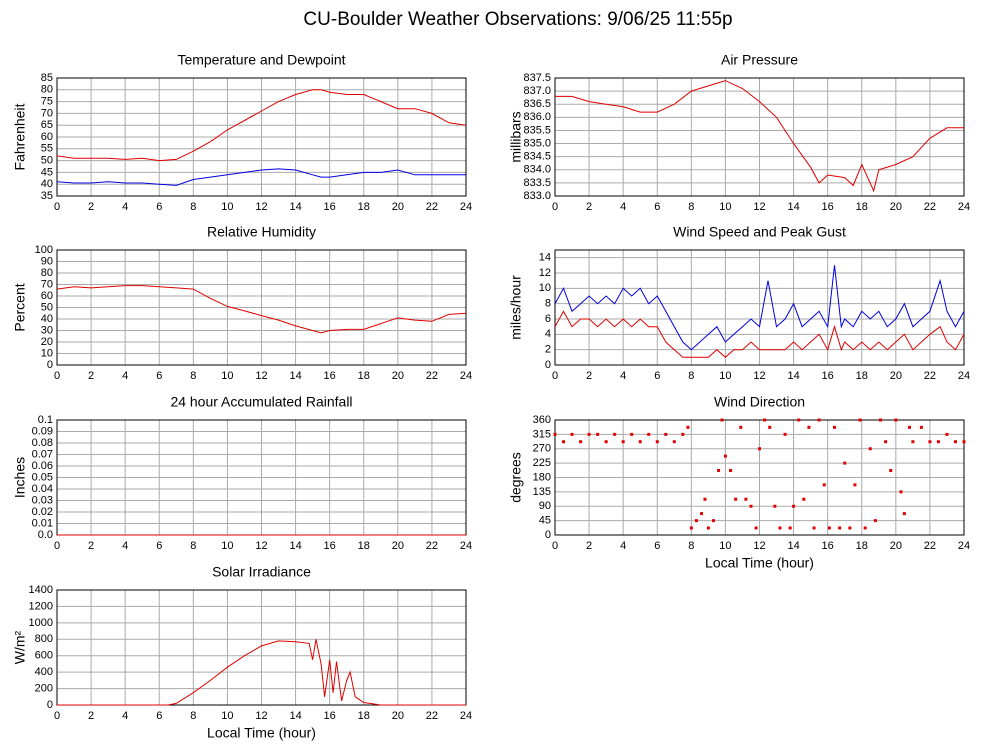 The width and height of the screenshot is (1000, 745). I want to click on y-axis-label: millibars, so click(516, 136).